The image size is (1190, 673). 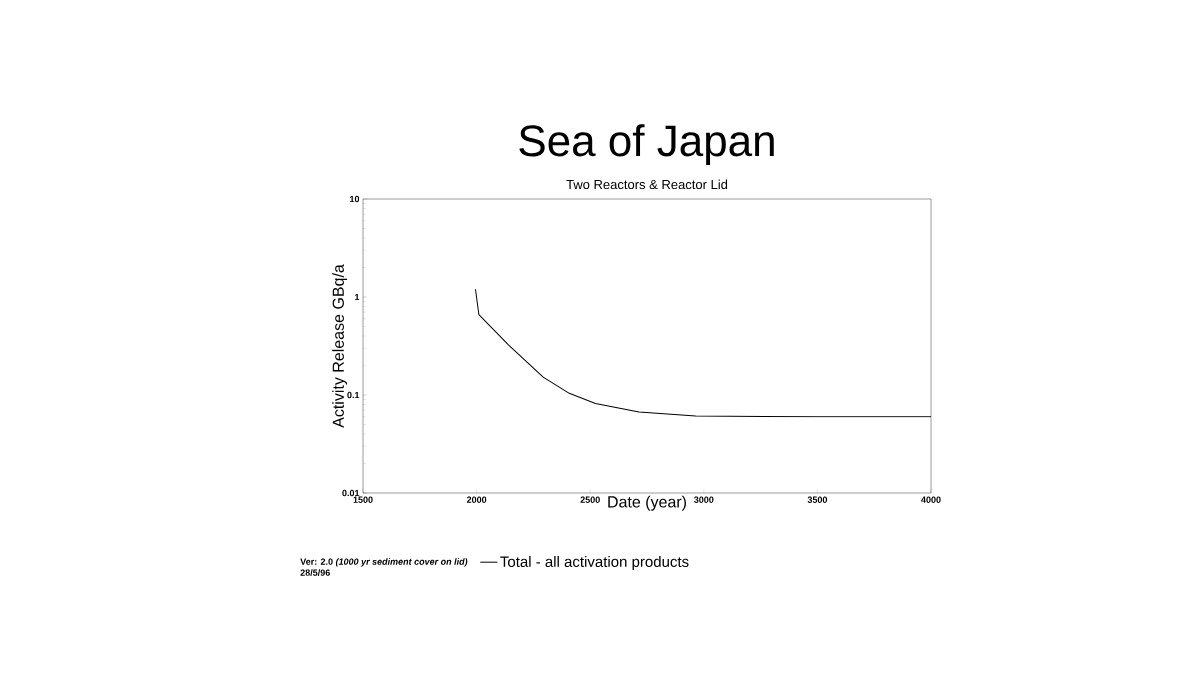 I want to click on text: 28/5/96, so click(x=315, y=572).